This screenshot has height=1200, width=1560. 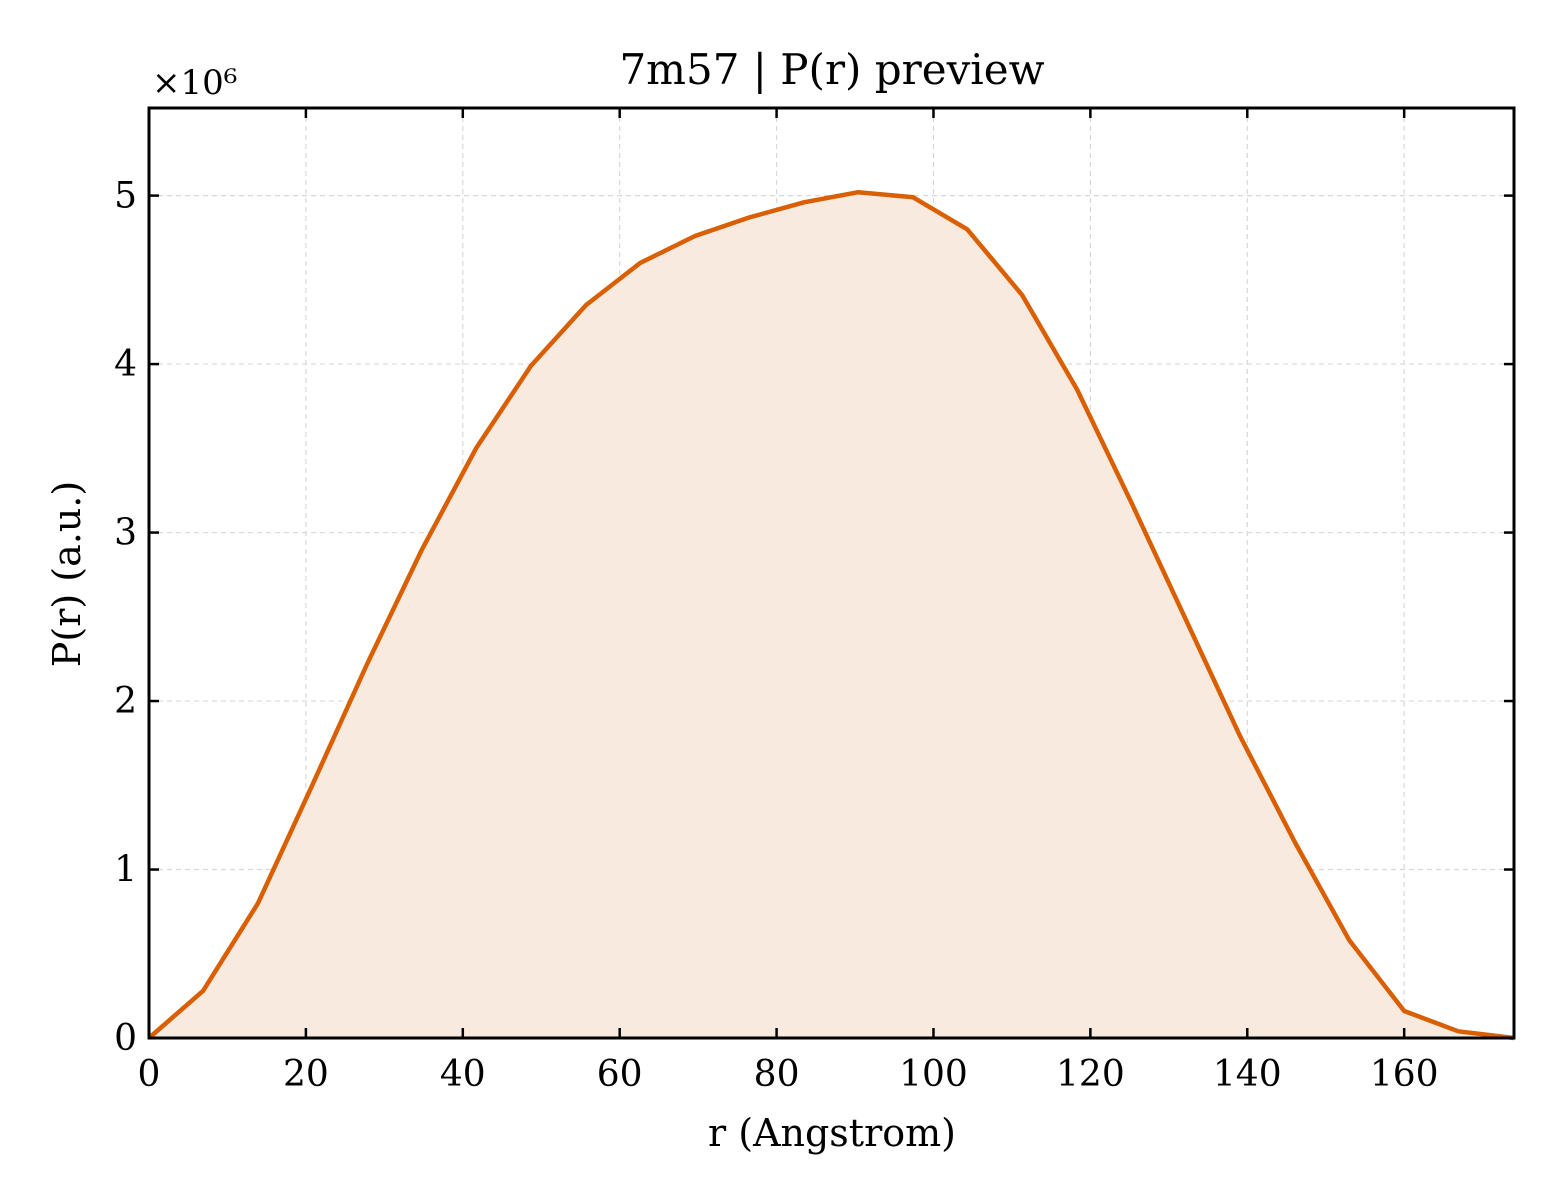 I want to click on y-axis-label: P(r) (a.u.), so click(x=67, y=574).